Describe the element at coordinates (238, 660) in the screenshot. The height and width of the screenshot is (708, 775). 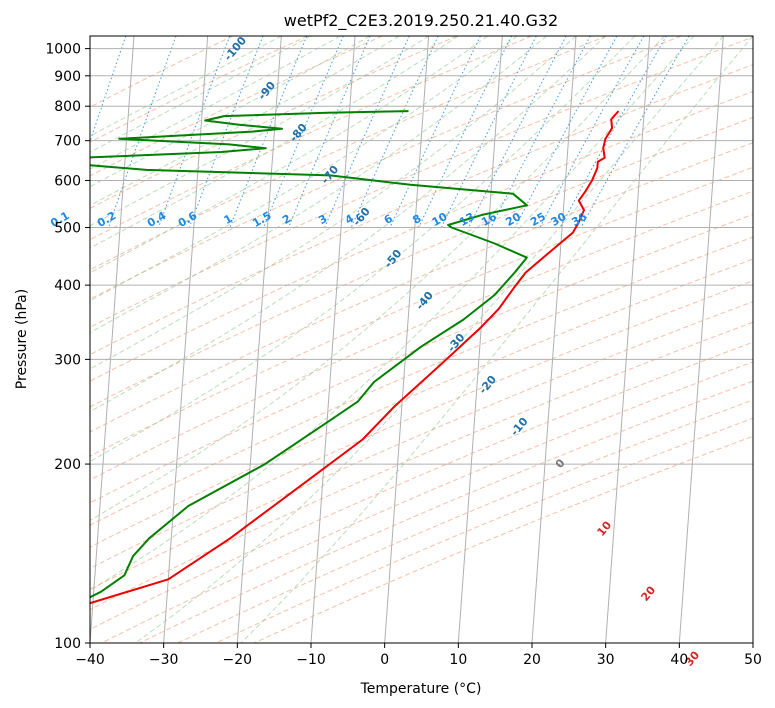
I see `x-tick-label: −20` at that location.